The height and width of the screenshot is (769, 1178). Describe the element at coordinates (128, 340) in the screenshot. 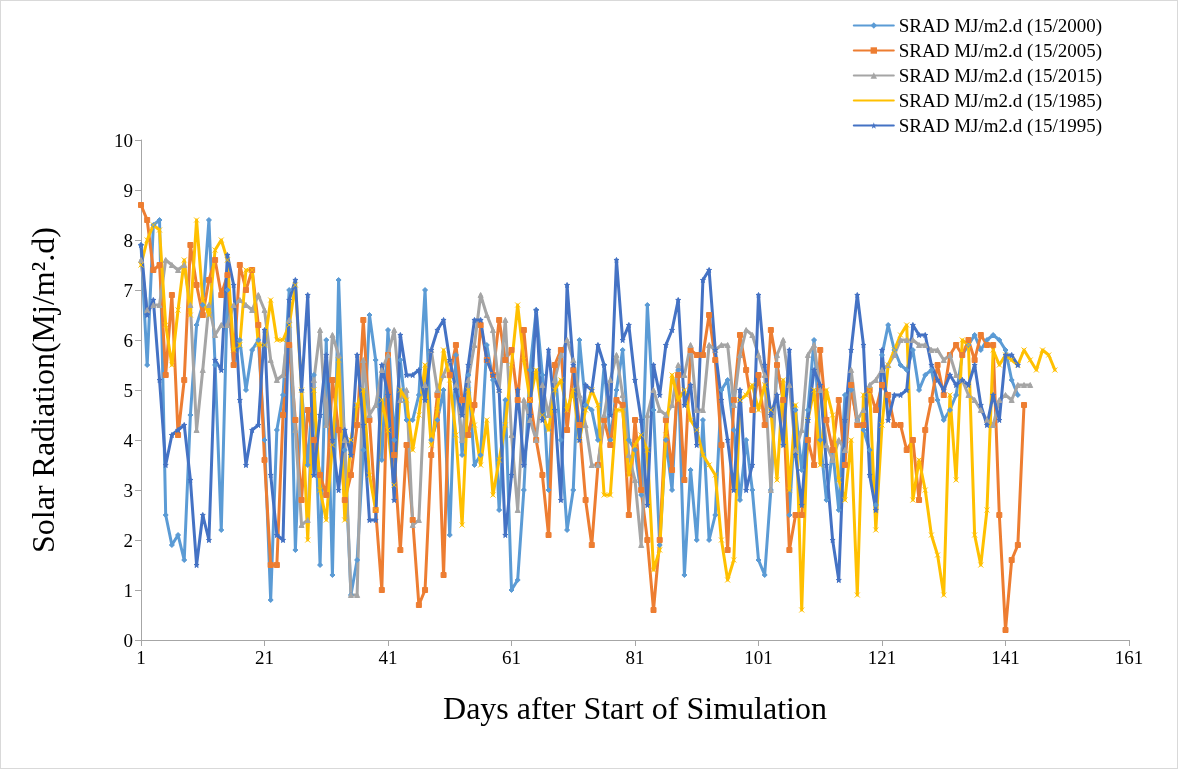

I see `y-tick-label: 6` at that location.